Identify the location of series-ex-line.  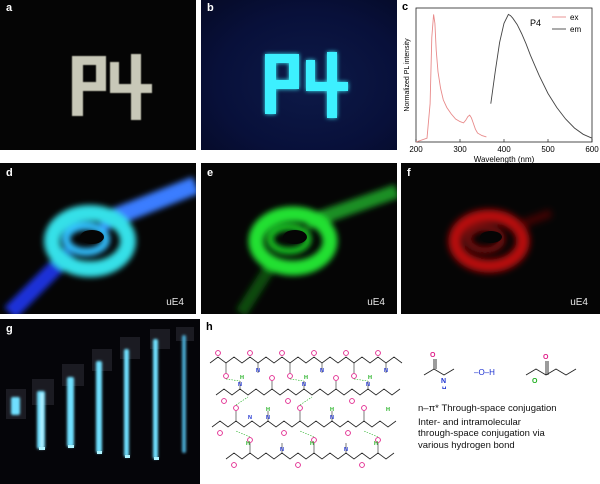
(451, 78).